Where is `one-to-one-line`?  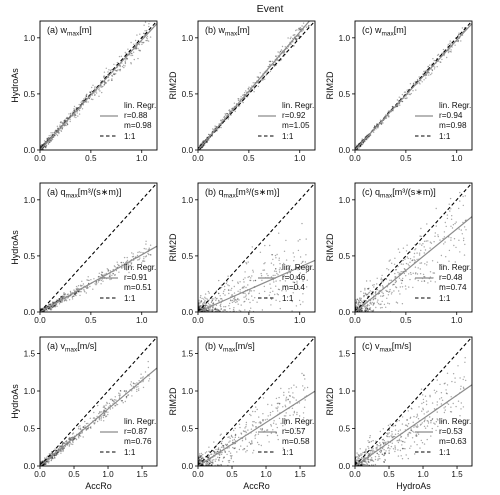
one-to-one-line is located at coordinates (256, 247).